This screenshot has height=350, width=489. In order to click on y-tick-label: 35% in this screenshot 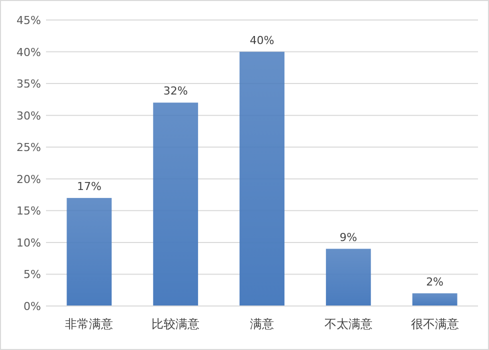, I will do `click(28, 84)`.